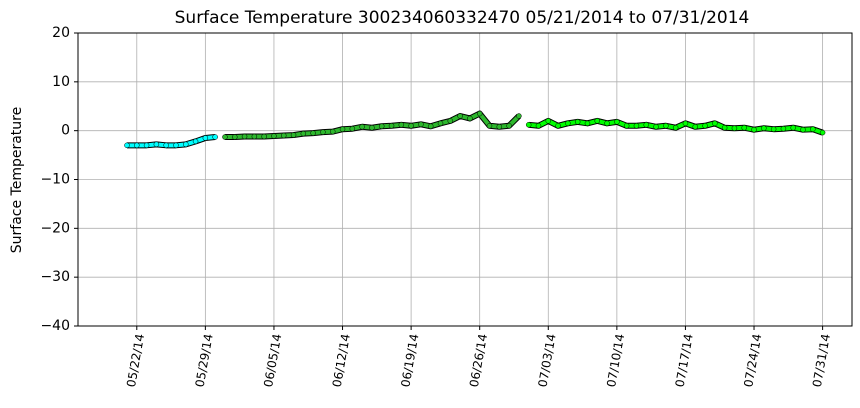  I want to click on series-line, so click(171, 141).